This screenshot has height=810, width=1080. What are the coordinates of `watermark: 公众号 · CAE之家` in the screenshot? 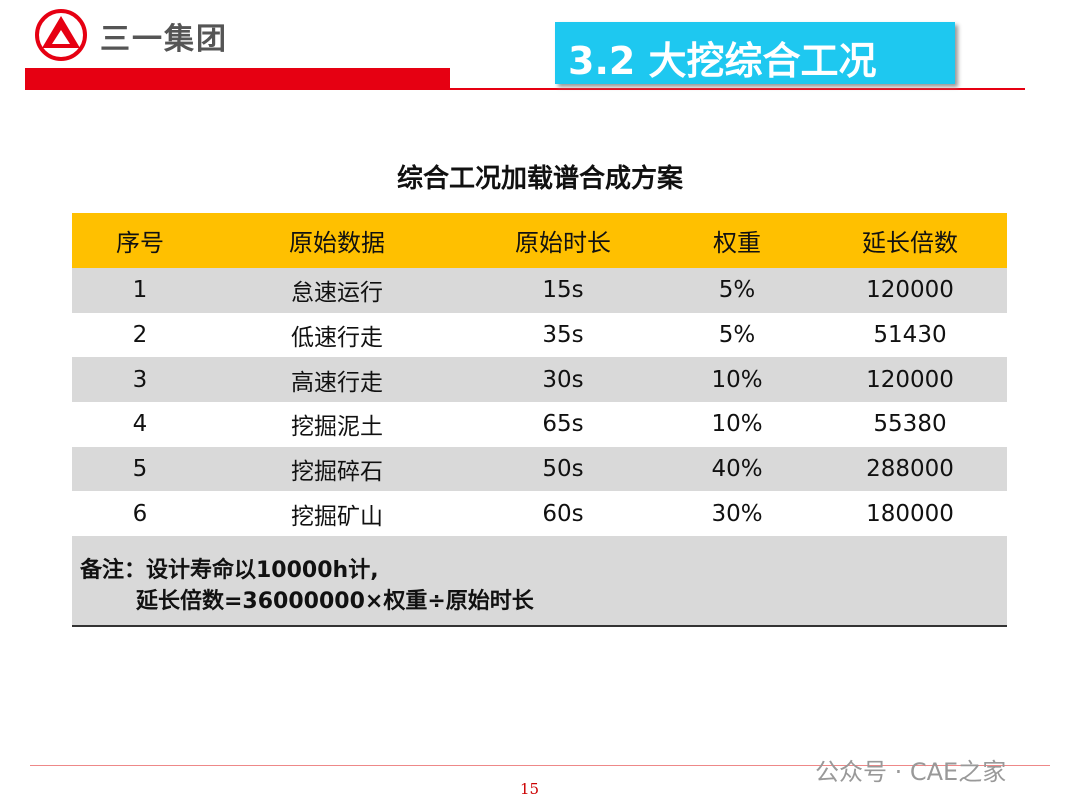 It's located at (911, 772).